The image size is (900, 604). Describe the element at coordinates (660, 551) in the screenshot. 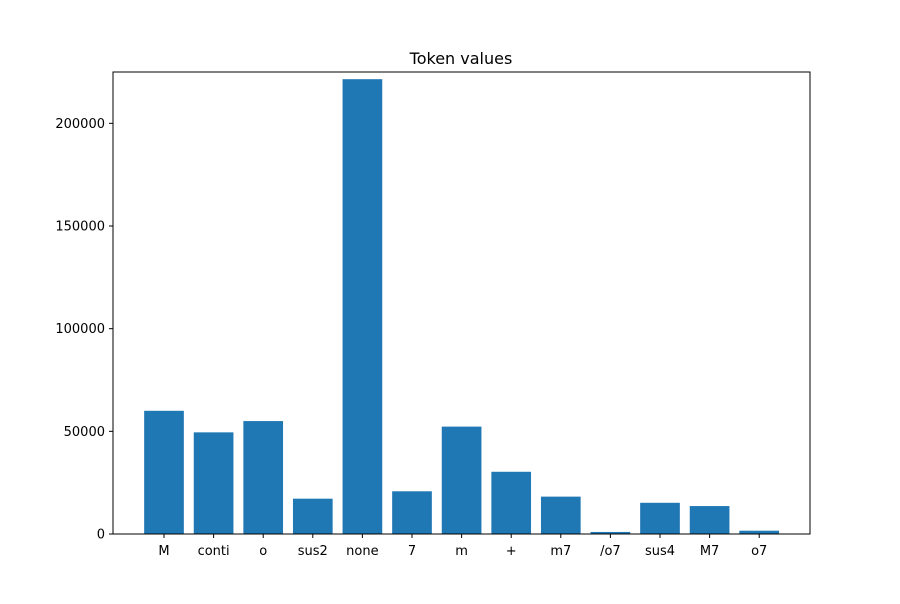

I see `x-tick-label: sus4` at that location.